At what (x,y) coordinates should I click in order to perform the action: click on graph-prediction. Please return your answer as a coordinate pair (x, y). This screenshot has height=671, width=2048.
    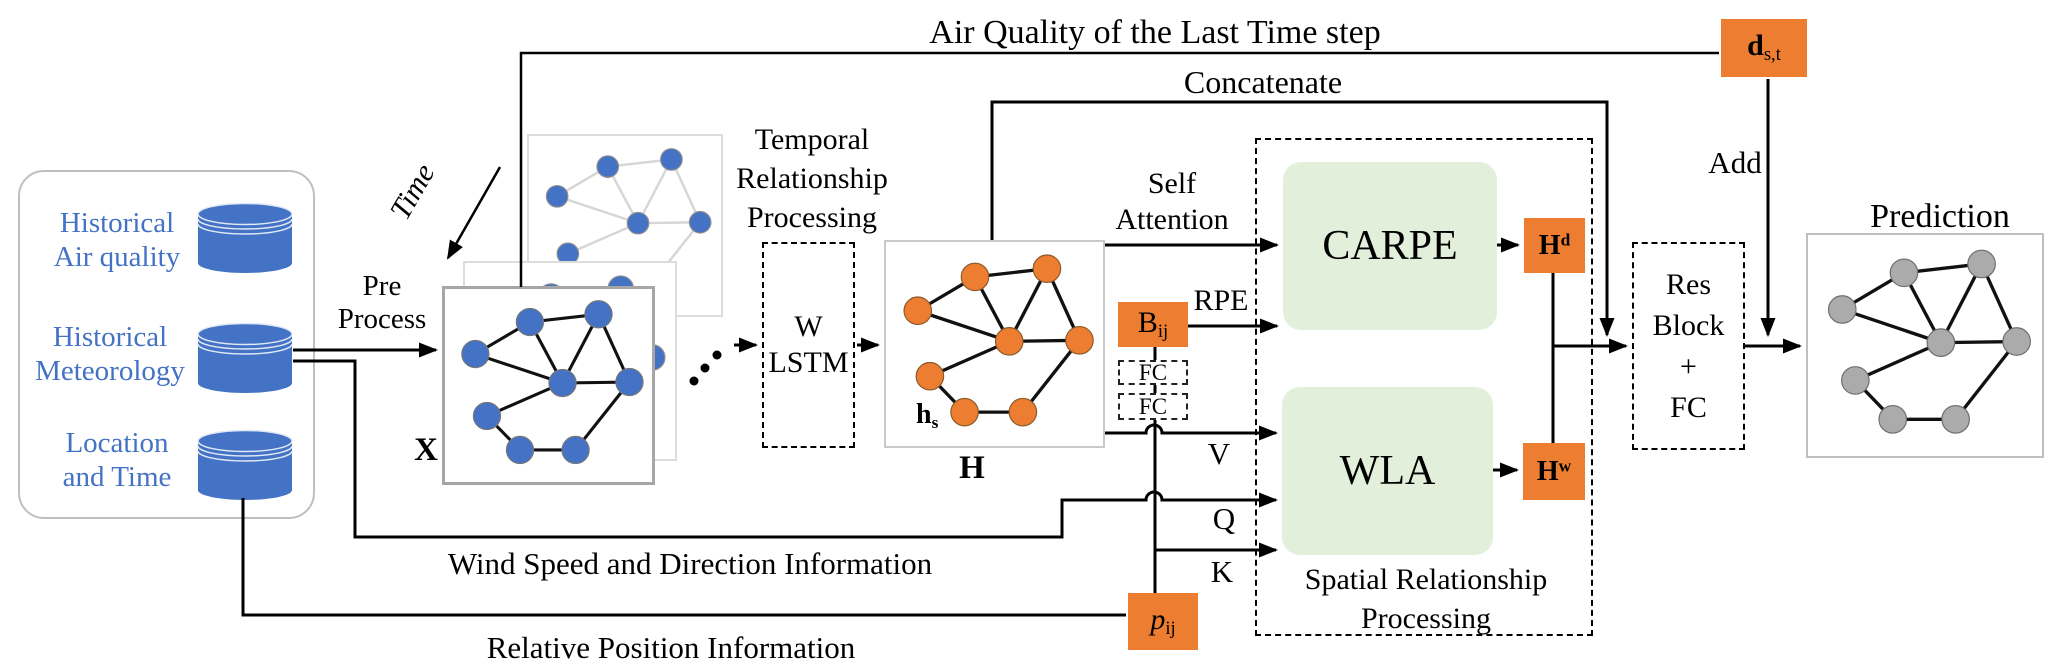
    Looking at the image, I should click on (1929, 341).